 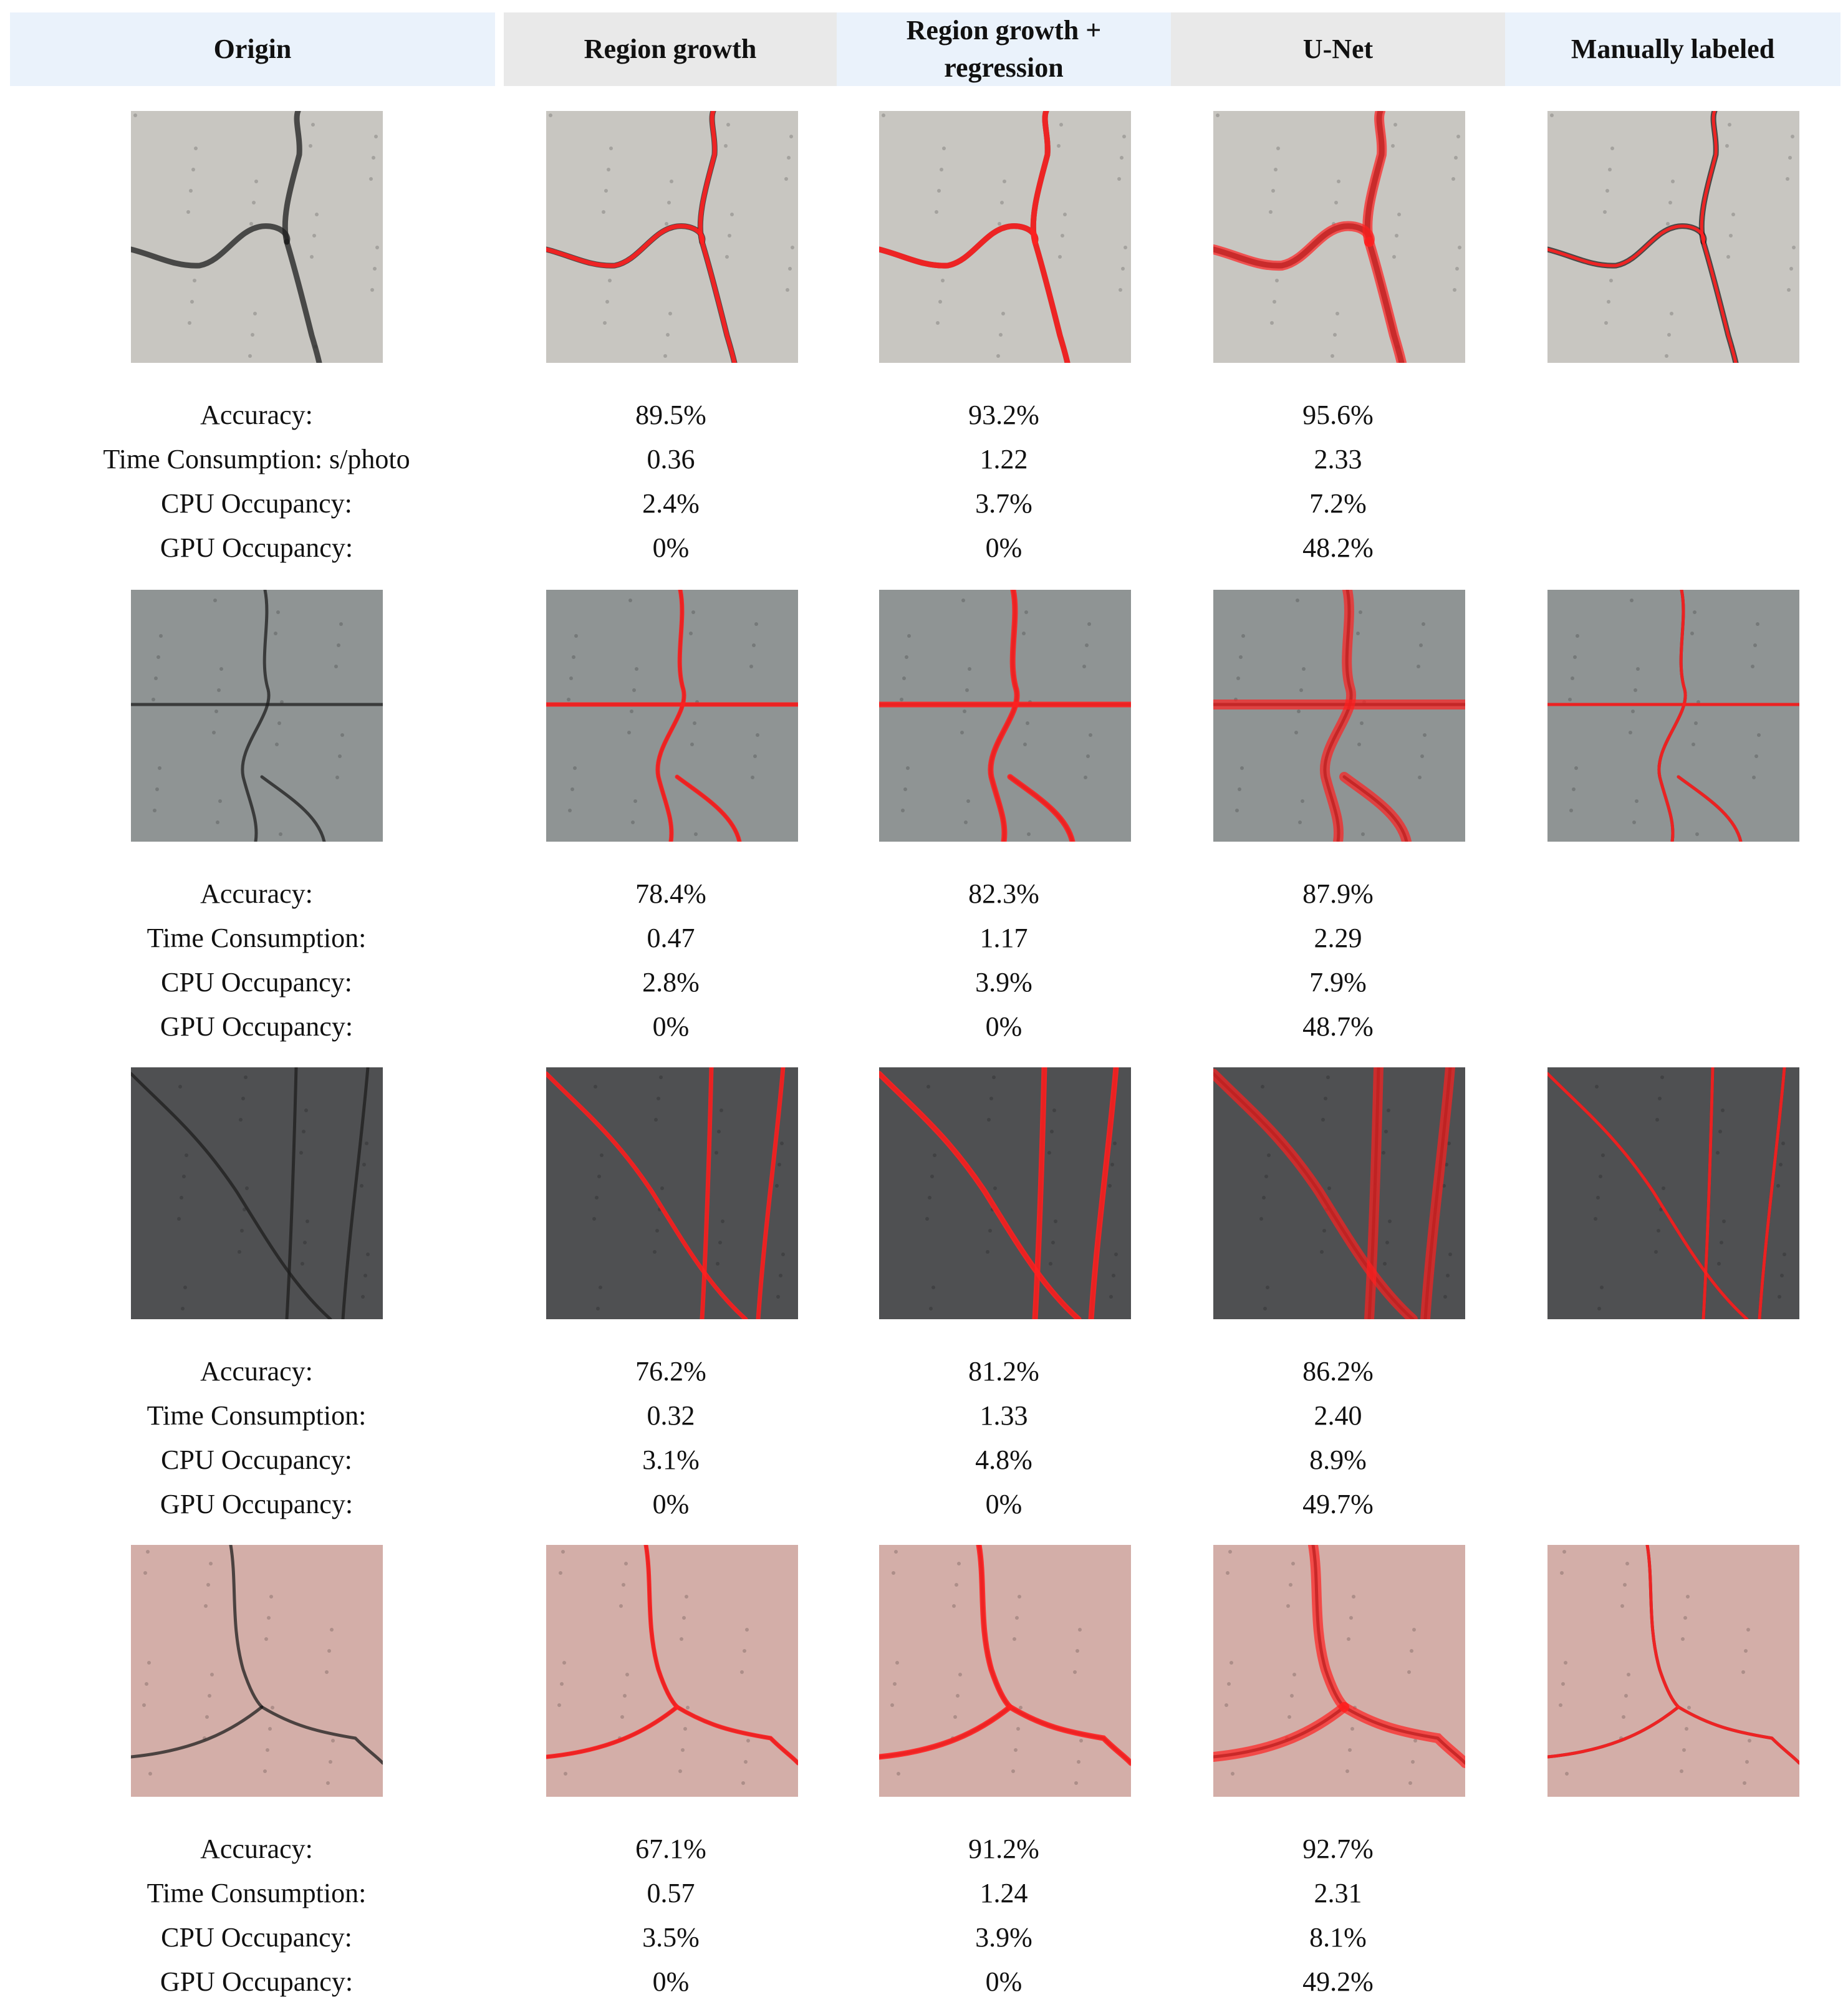 I want to click on metric-value: 7.2%, so click(x=1338, y=503).